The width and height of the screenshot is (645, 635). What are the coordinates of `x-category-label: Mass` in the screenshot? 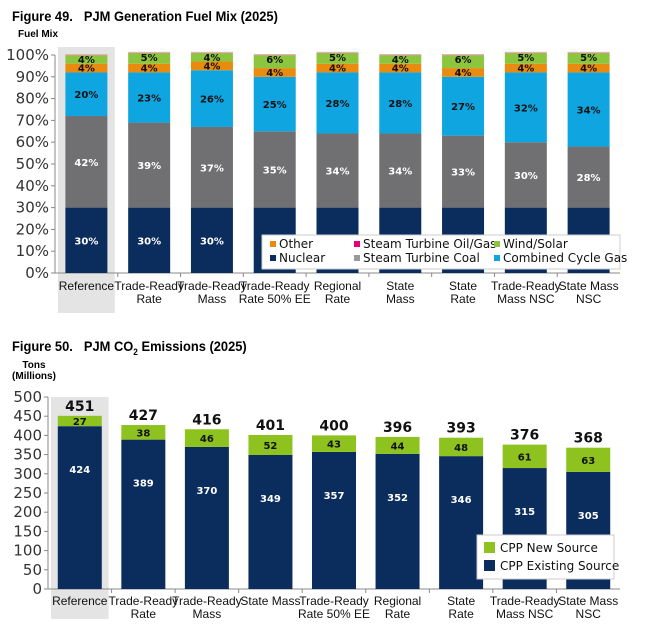 It's located at (212, 299).